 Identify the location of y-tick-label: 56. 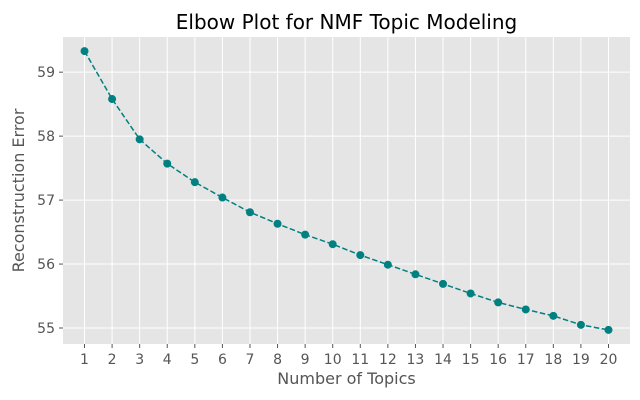
(46, 265).